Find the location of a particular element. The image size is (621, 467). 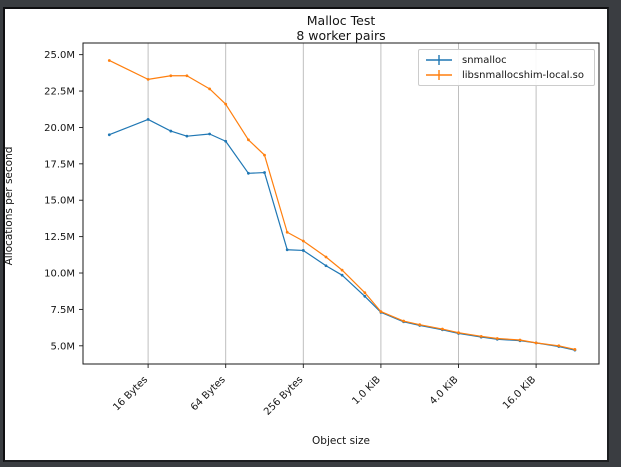

y-tick-label: 12.5M is located at coordinates (59, 237).